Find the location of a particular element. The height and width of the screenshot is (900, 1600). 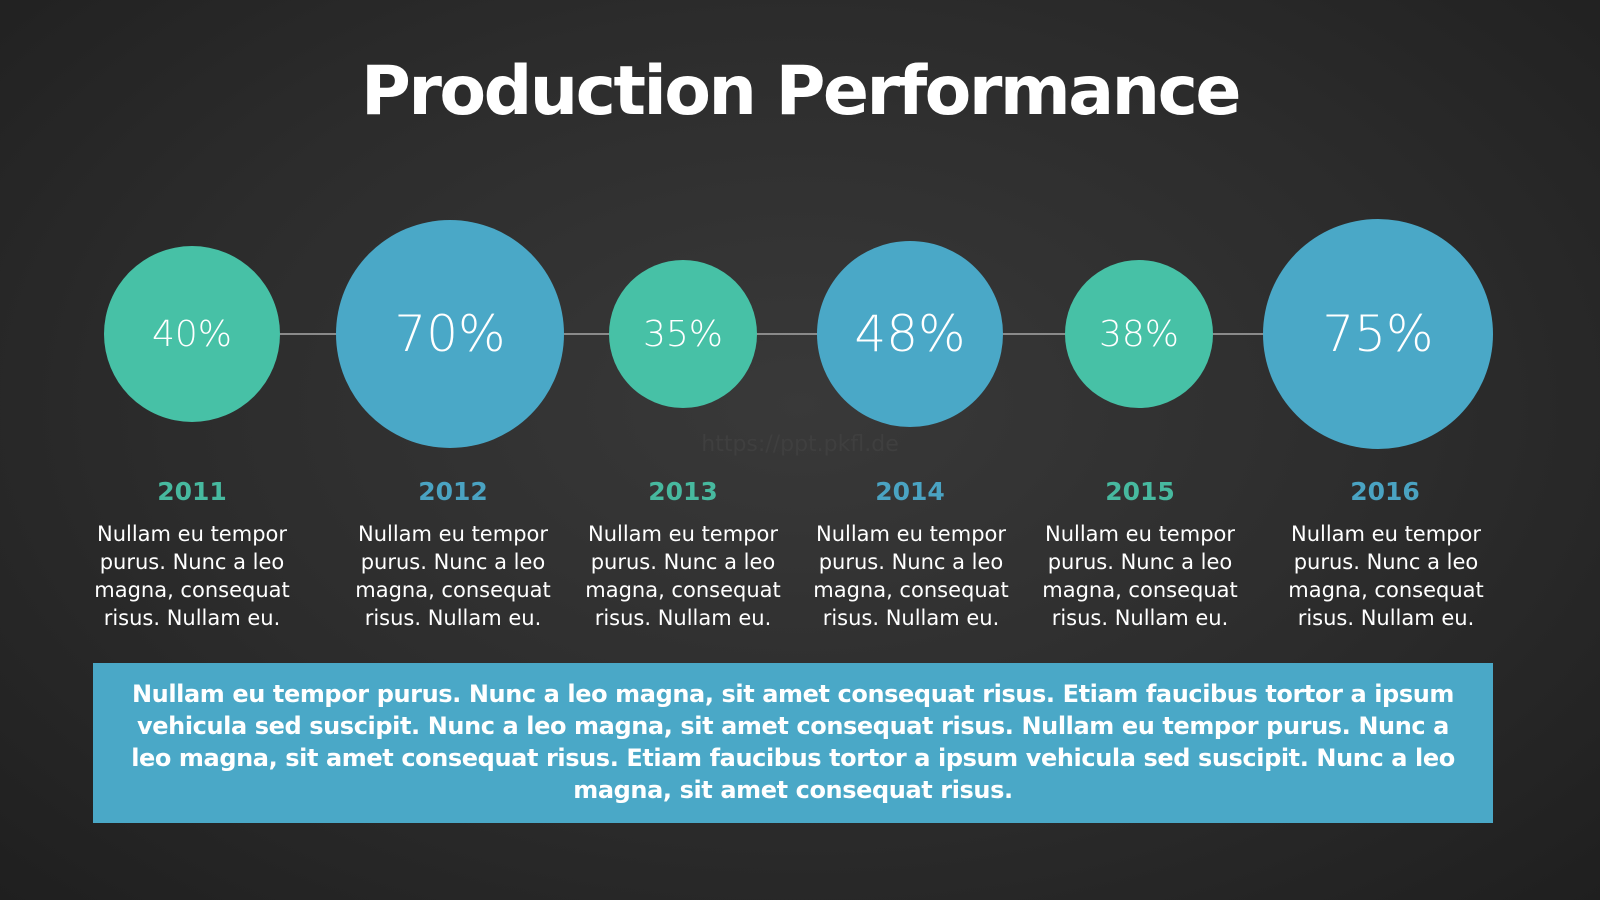

year-label-2012: 2012 is located at coordinates (453, 491).